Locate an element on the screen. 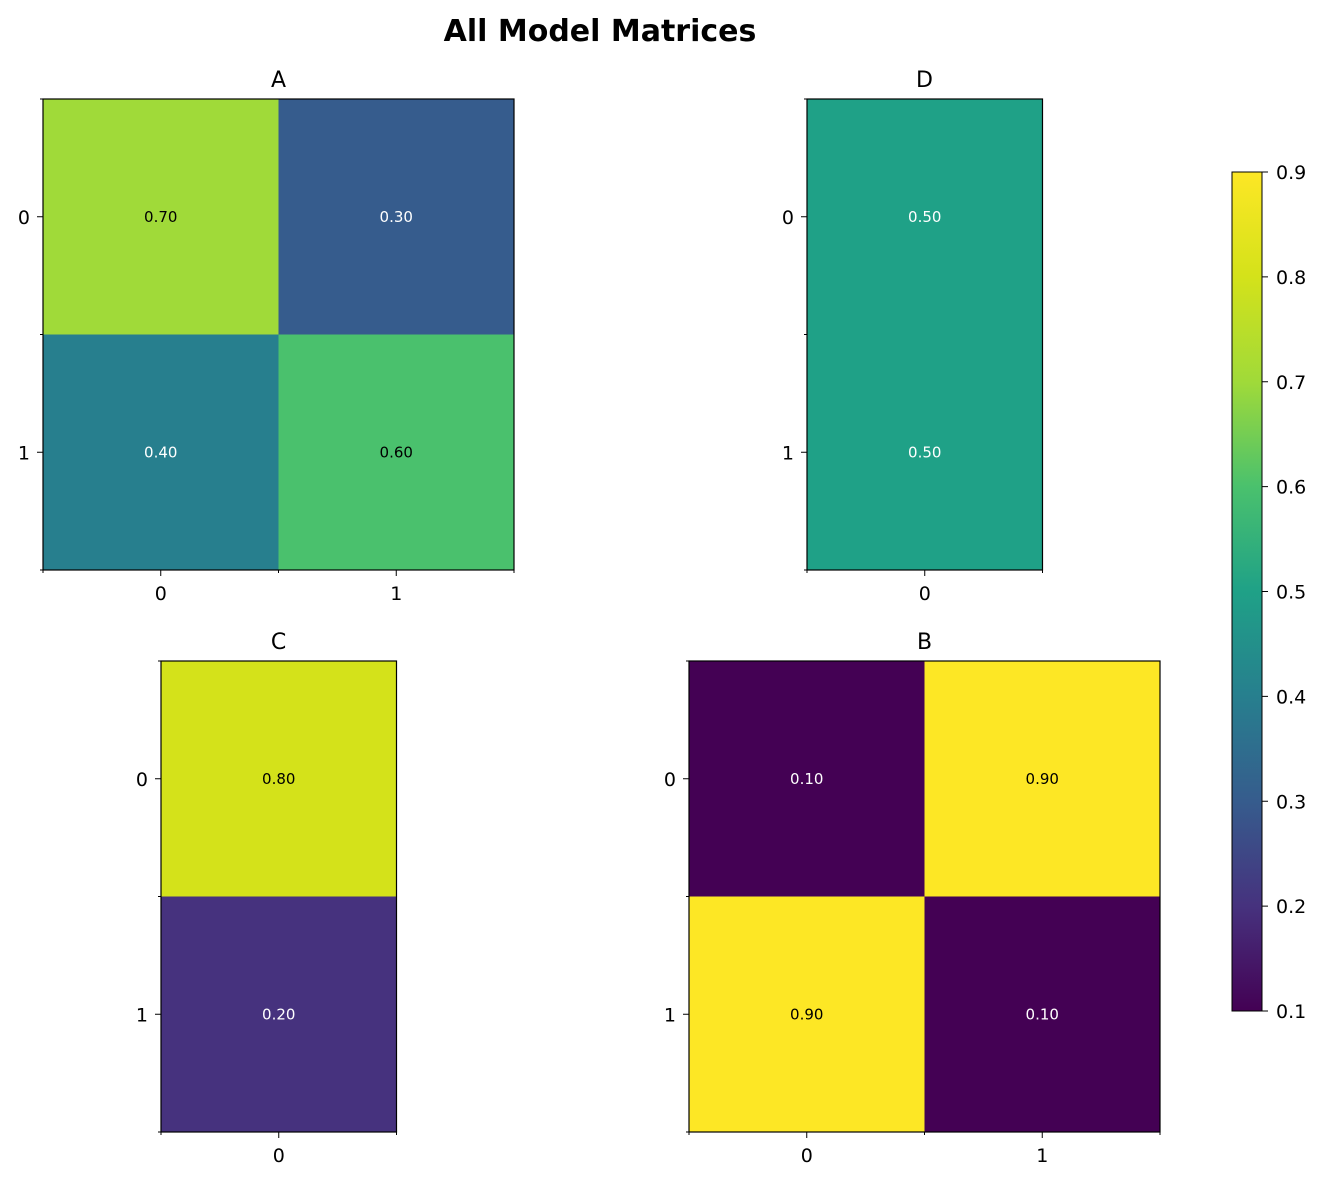 Image resolution: width=1324 pixels, height=1182 pixels. cell-value-label: 0.80 is located at coordinates (278, 779).